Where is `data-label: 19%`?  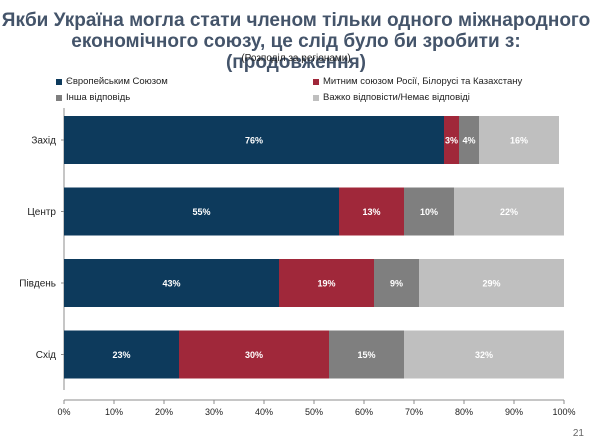
data-label: 19% is located at coordinates (326, 284).